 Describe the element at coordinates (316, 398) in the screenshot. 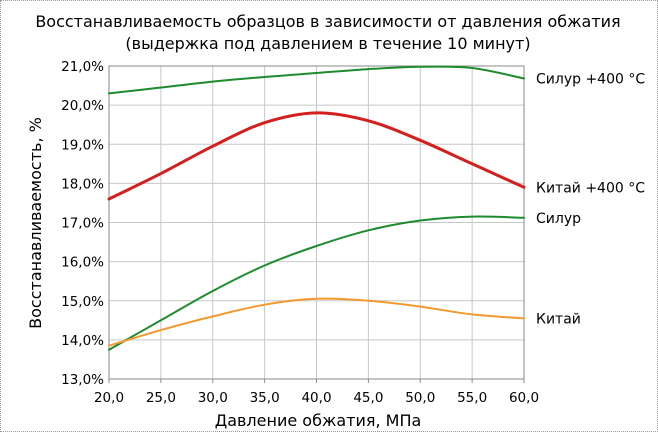

I see `x-tick-label: 40,0` at that location.